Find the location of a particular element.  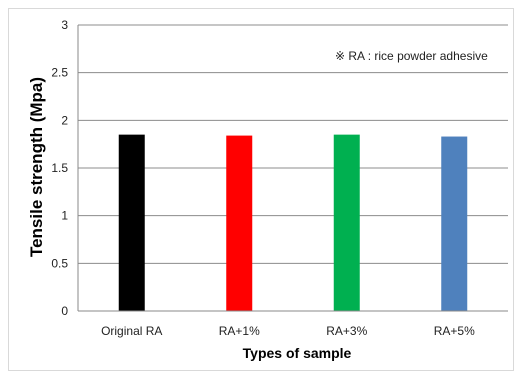

y-axis-title: Tensile strength (Mpa) is located at coordinates (36, 167).